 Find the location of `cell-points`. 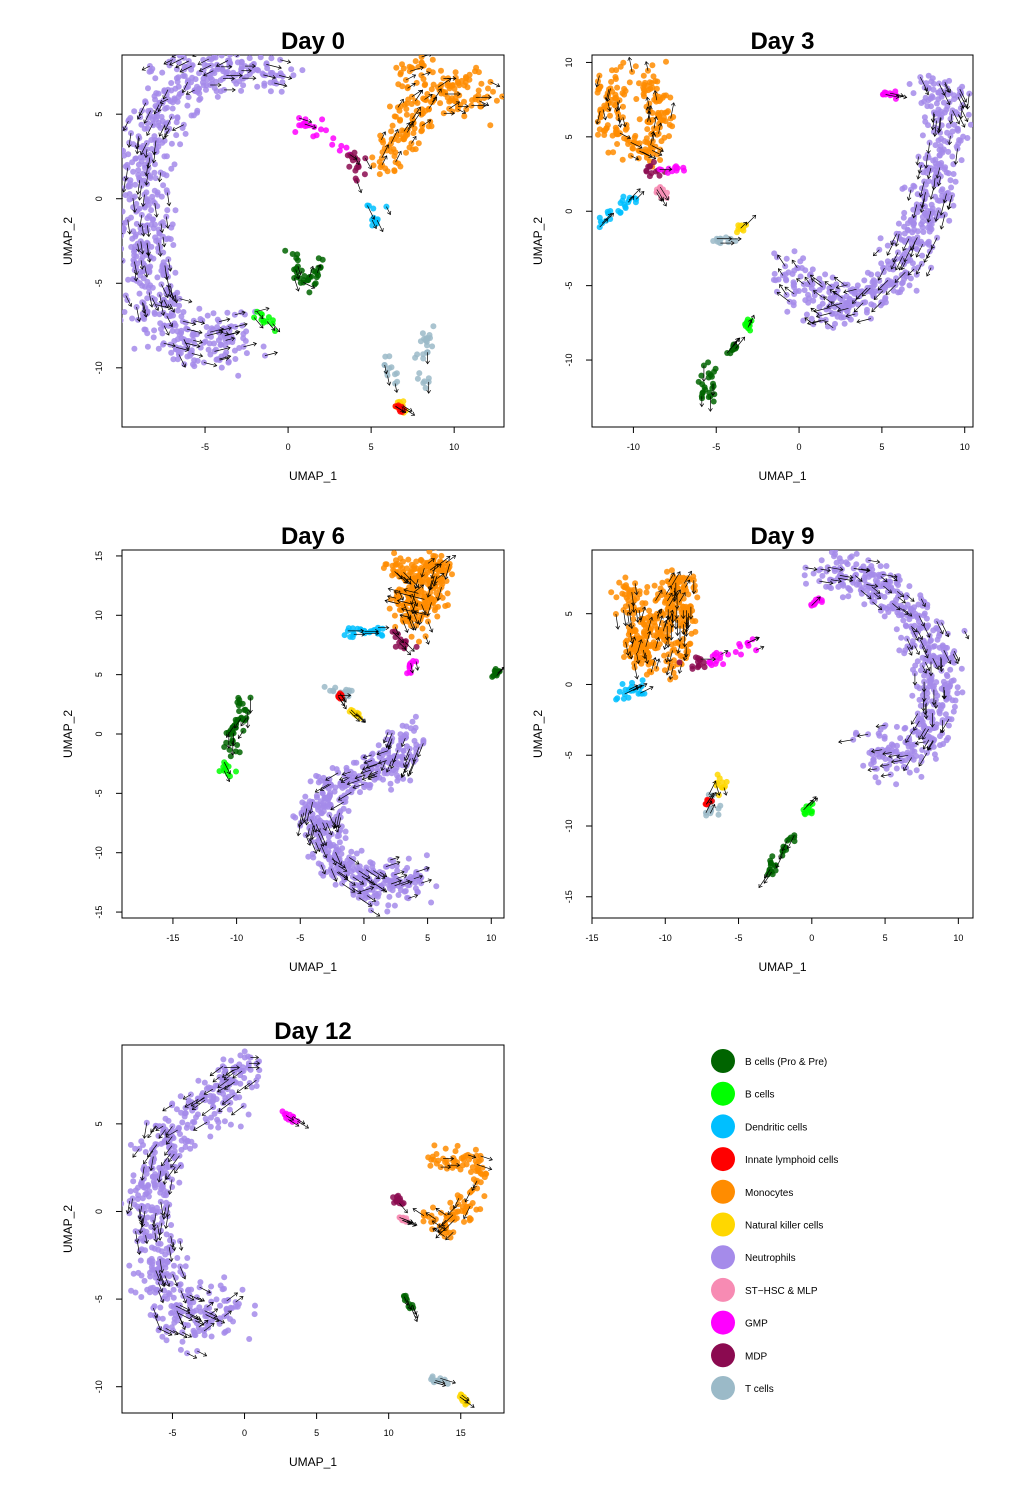

cell-points is located at coordinates (313, 235).